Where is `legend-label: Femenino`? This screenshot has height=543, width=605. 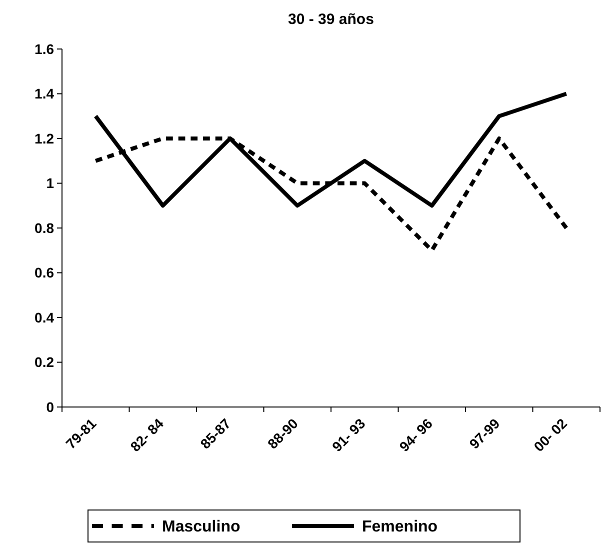 legend-label: Femenino is located at coordinates (400, 527).